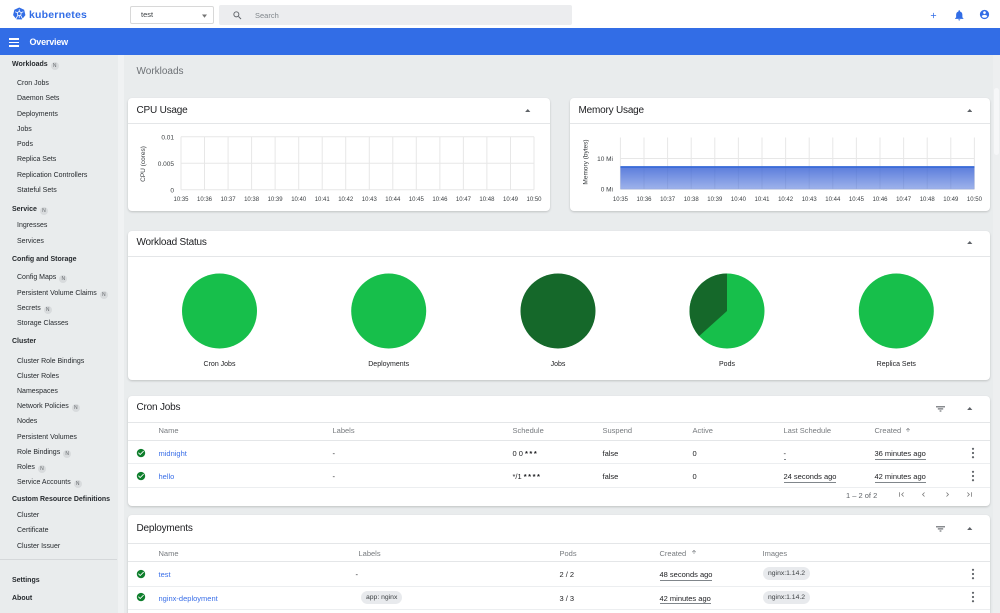  Describe the element at coordinates (166, 163) in the screenshot. I see `svg-text: 0.005` at that location.